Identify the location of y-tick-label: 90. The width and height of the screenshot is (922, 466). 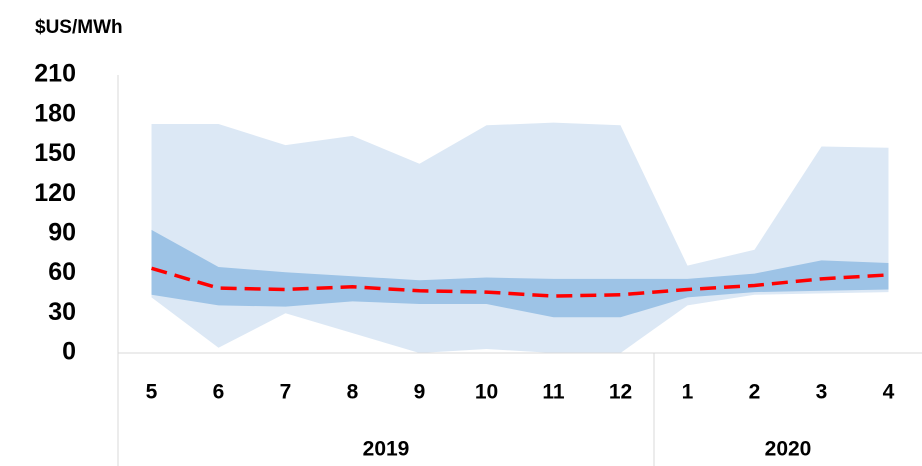
(62, 232).